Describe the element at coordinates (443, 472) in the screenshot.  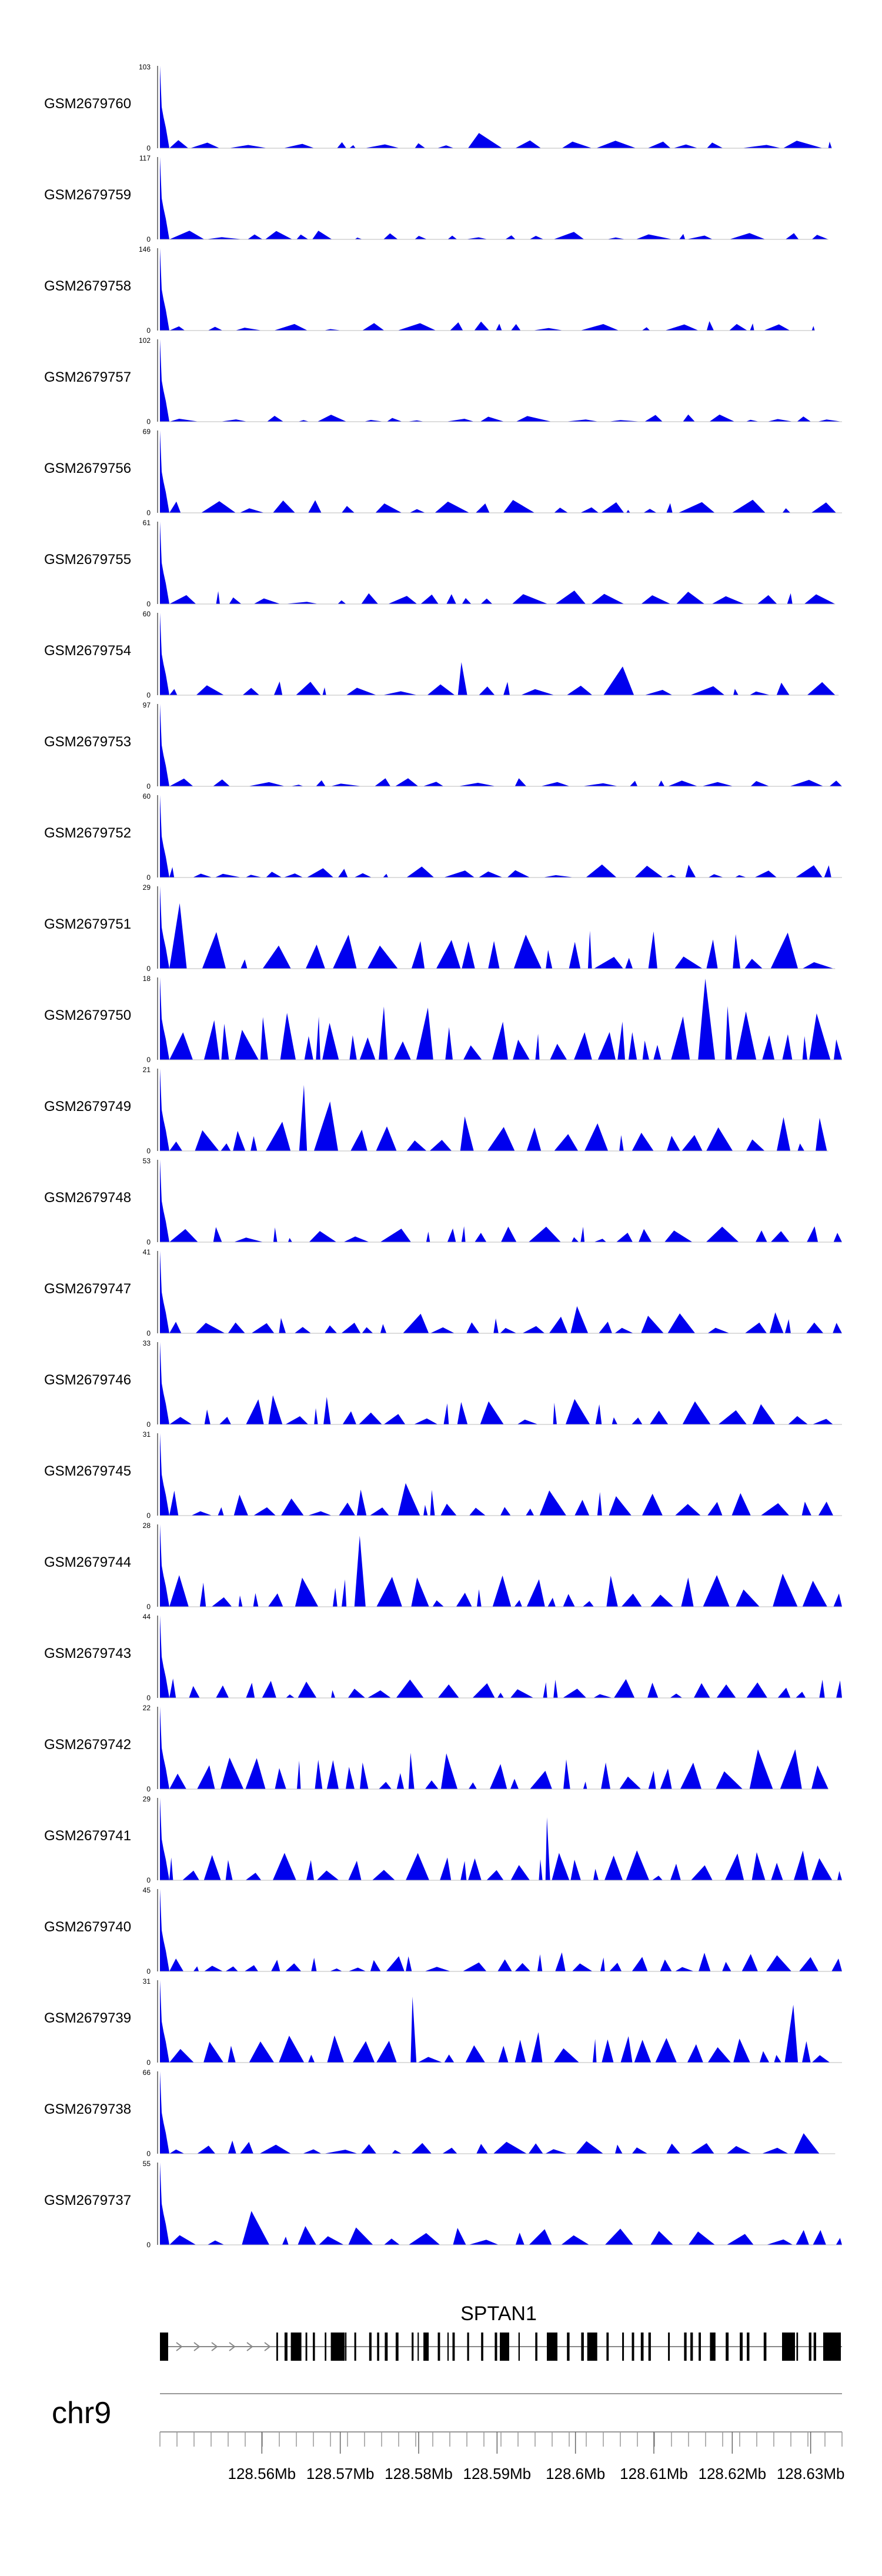
I see `coverage-track: GSM2679756 69 0` at that location.